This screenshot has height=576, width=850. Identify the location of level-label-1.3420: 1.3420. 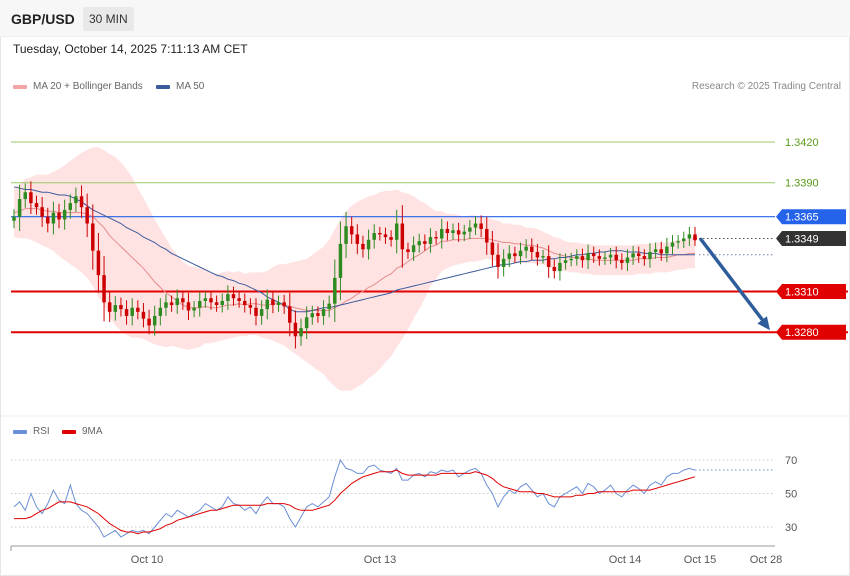
(802, 143).